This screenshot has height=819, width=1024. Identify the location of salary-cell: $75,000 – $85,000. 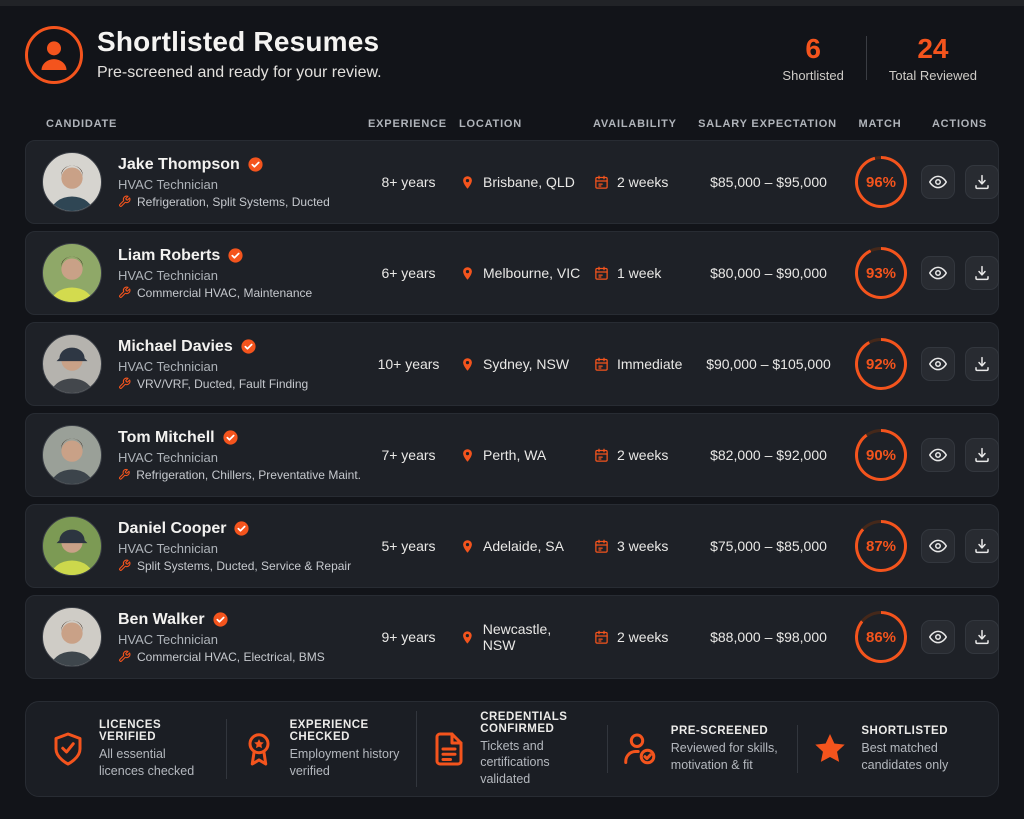
(768, 546).